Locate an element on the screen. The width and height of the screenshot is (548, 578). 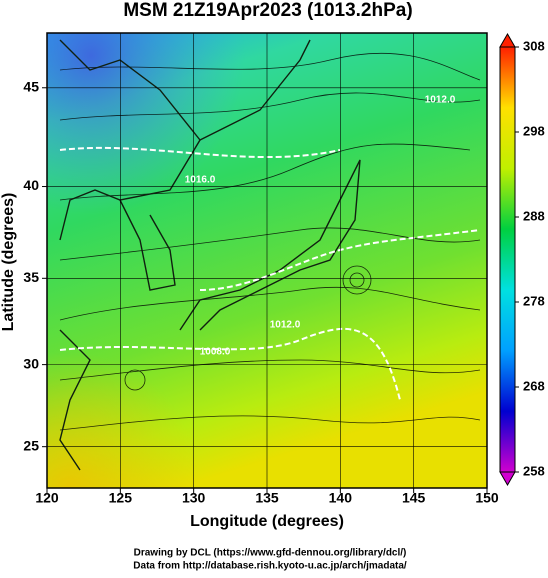
y-tick-label: 30 is located at coordinates (31, 363).